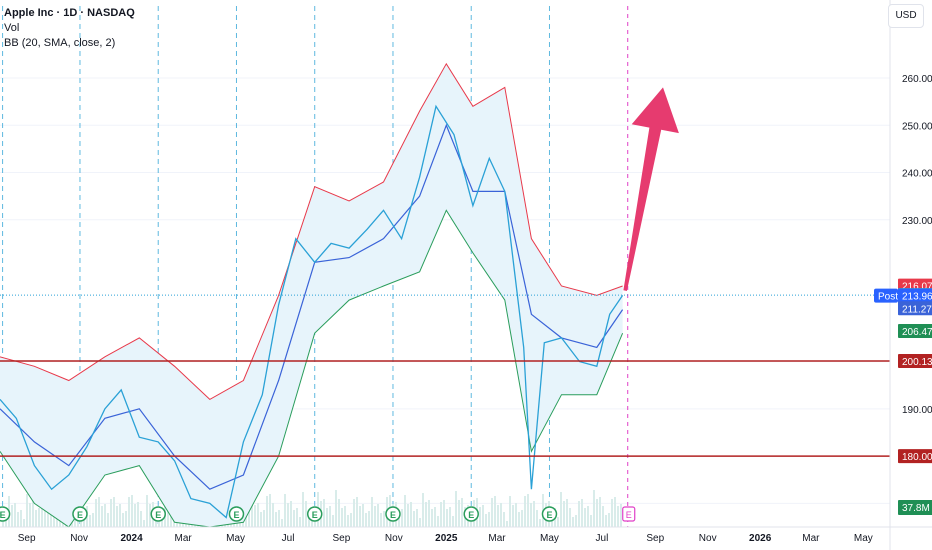 Image resolution: width=932 pixels, height=550 pixels. I want to click on bollinger-indicator-label: BB (20, SMA, close, 2), so click(60, 43).